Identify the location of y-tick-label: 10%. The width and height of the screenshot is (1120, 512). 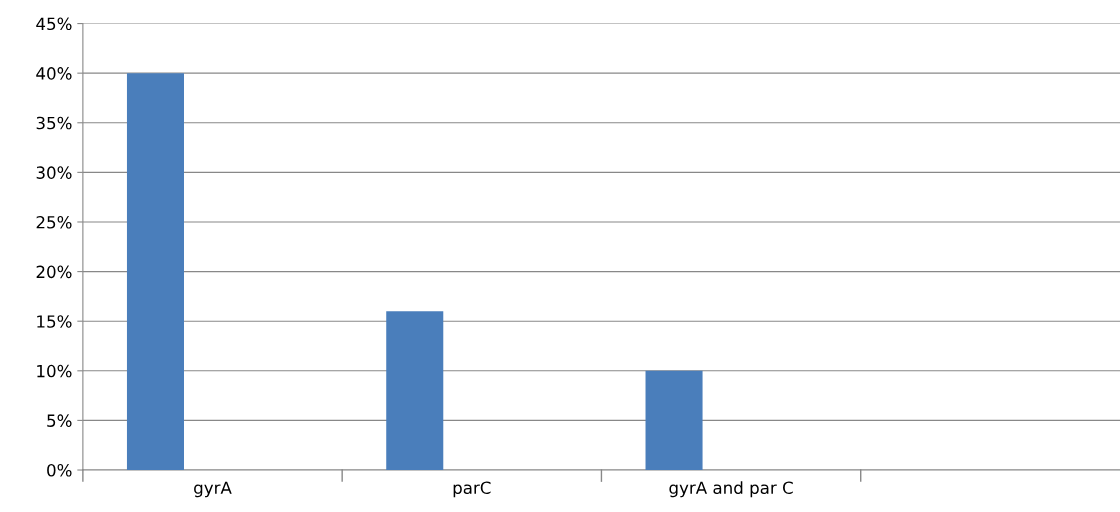
(54, 371).